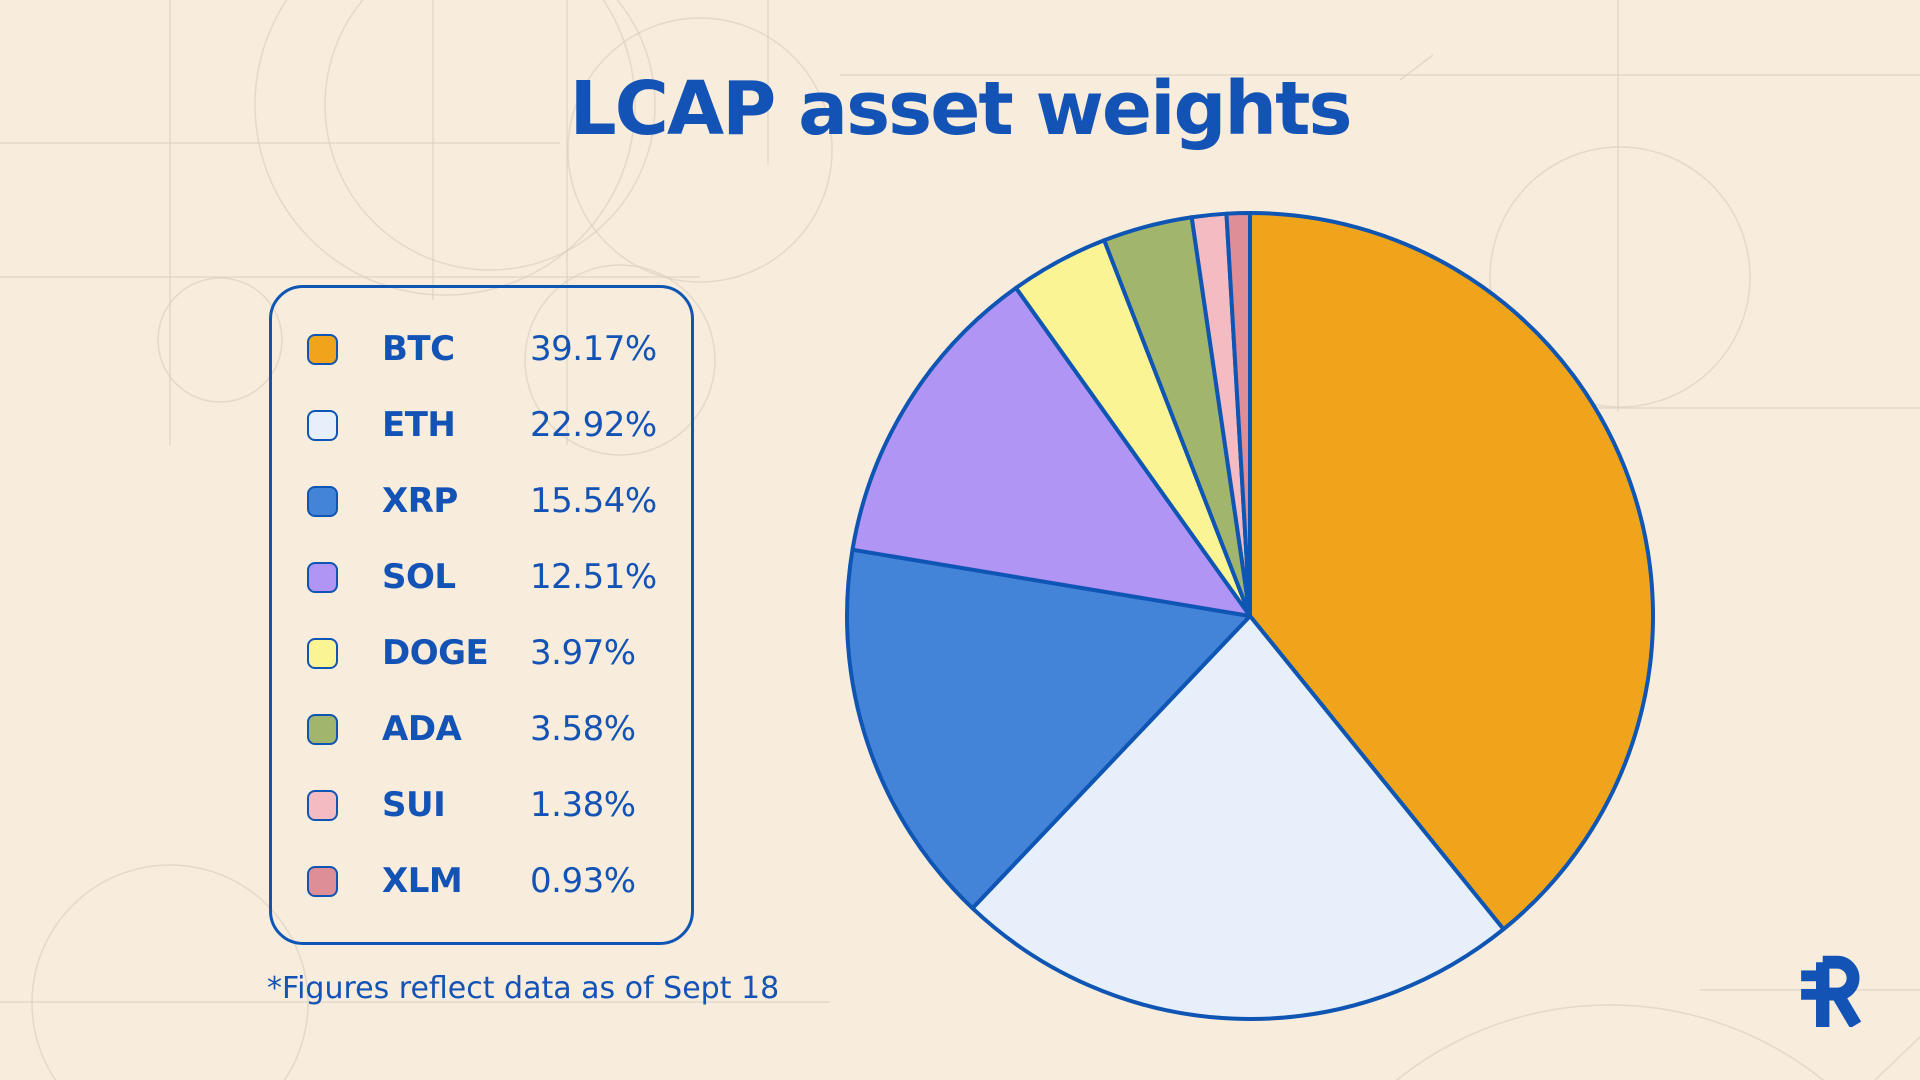 The width and height of the screenshot is (1920, 1080). Describe the element at coordinates (499, 881) in the screenshot. I see `legend-row: XLM 0.93%` at that location.